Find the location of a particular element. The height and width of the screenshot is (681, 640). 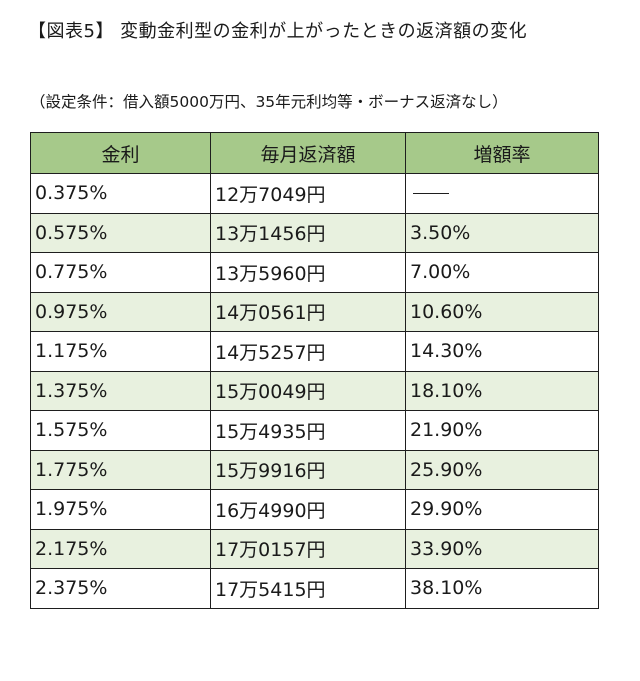

table-row: 1.175% 14万5257円 14.30% is located at coordinates (314, 351).